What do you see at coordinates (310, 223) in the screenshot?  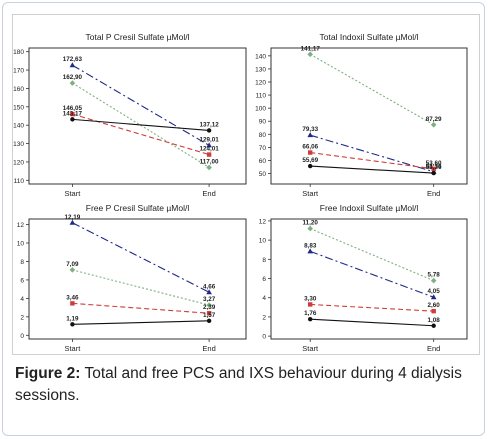 I see `data-label: 11,20` at bounding box center [310, 223].